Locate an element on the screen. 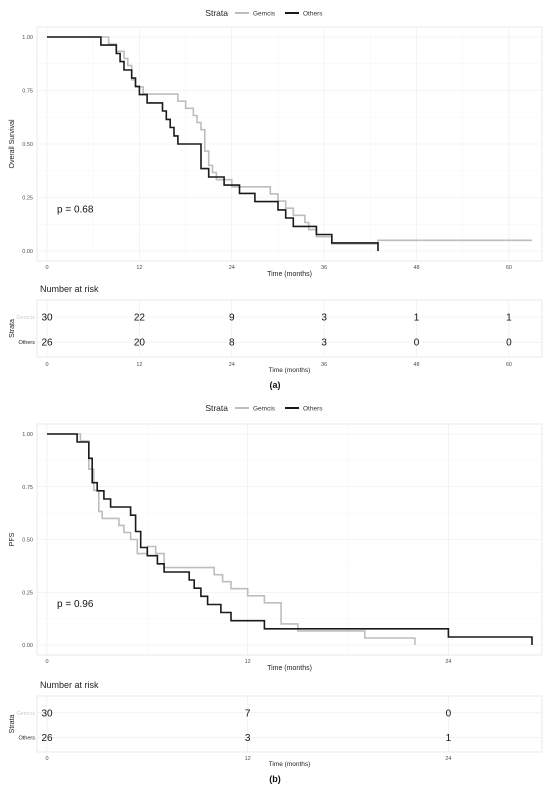 The height and width of the screenshot is (791, 550). x-tick-label: 36 is located at coordinates (324, 268).